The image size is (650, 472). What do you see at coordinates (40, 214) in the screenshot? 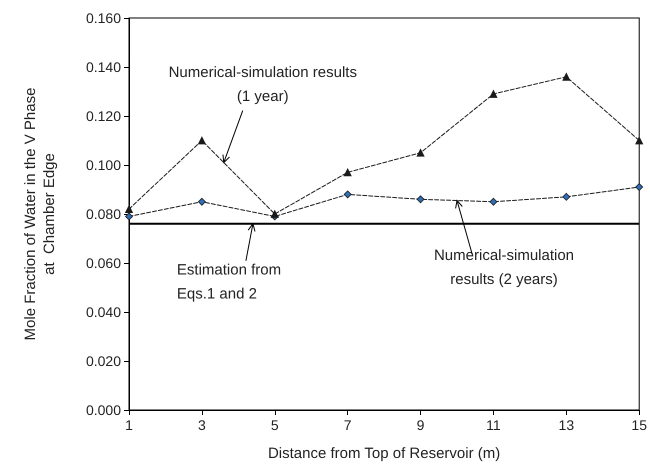
I see `y-axis-title: Mole Fraction of Water in the V Phase at Chamber Edge` at bounding box center [40, 214].